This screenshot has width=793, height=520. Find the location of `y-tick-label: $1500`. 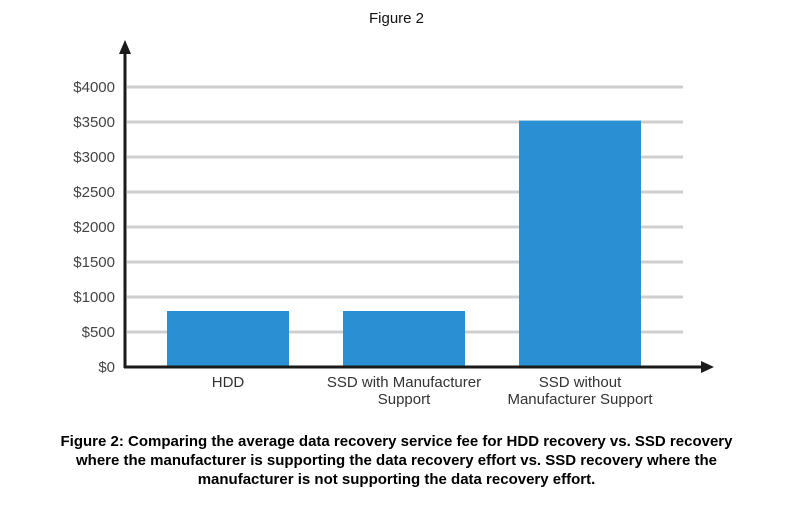

y-tick-label: $1500 is located at coordinates (94, 262).